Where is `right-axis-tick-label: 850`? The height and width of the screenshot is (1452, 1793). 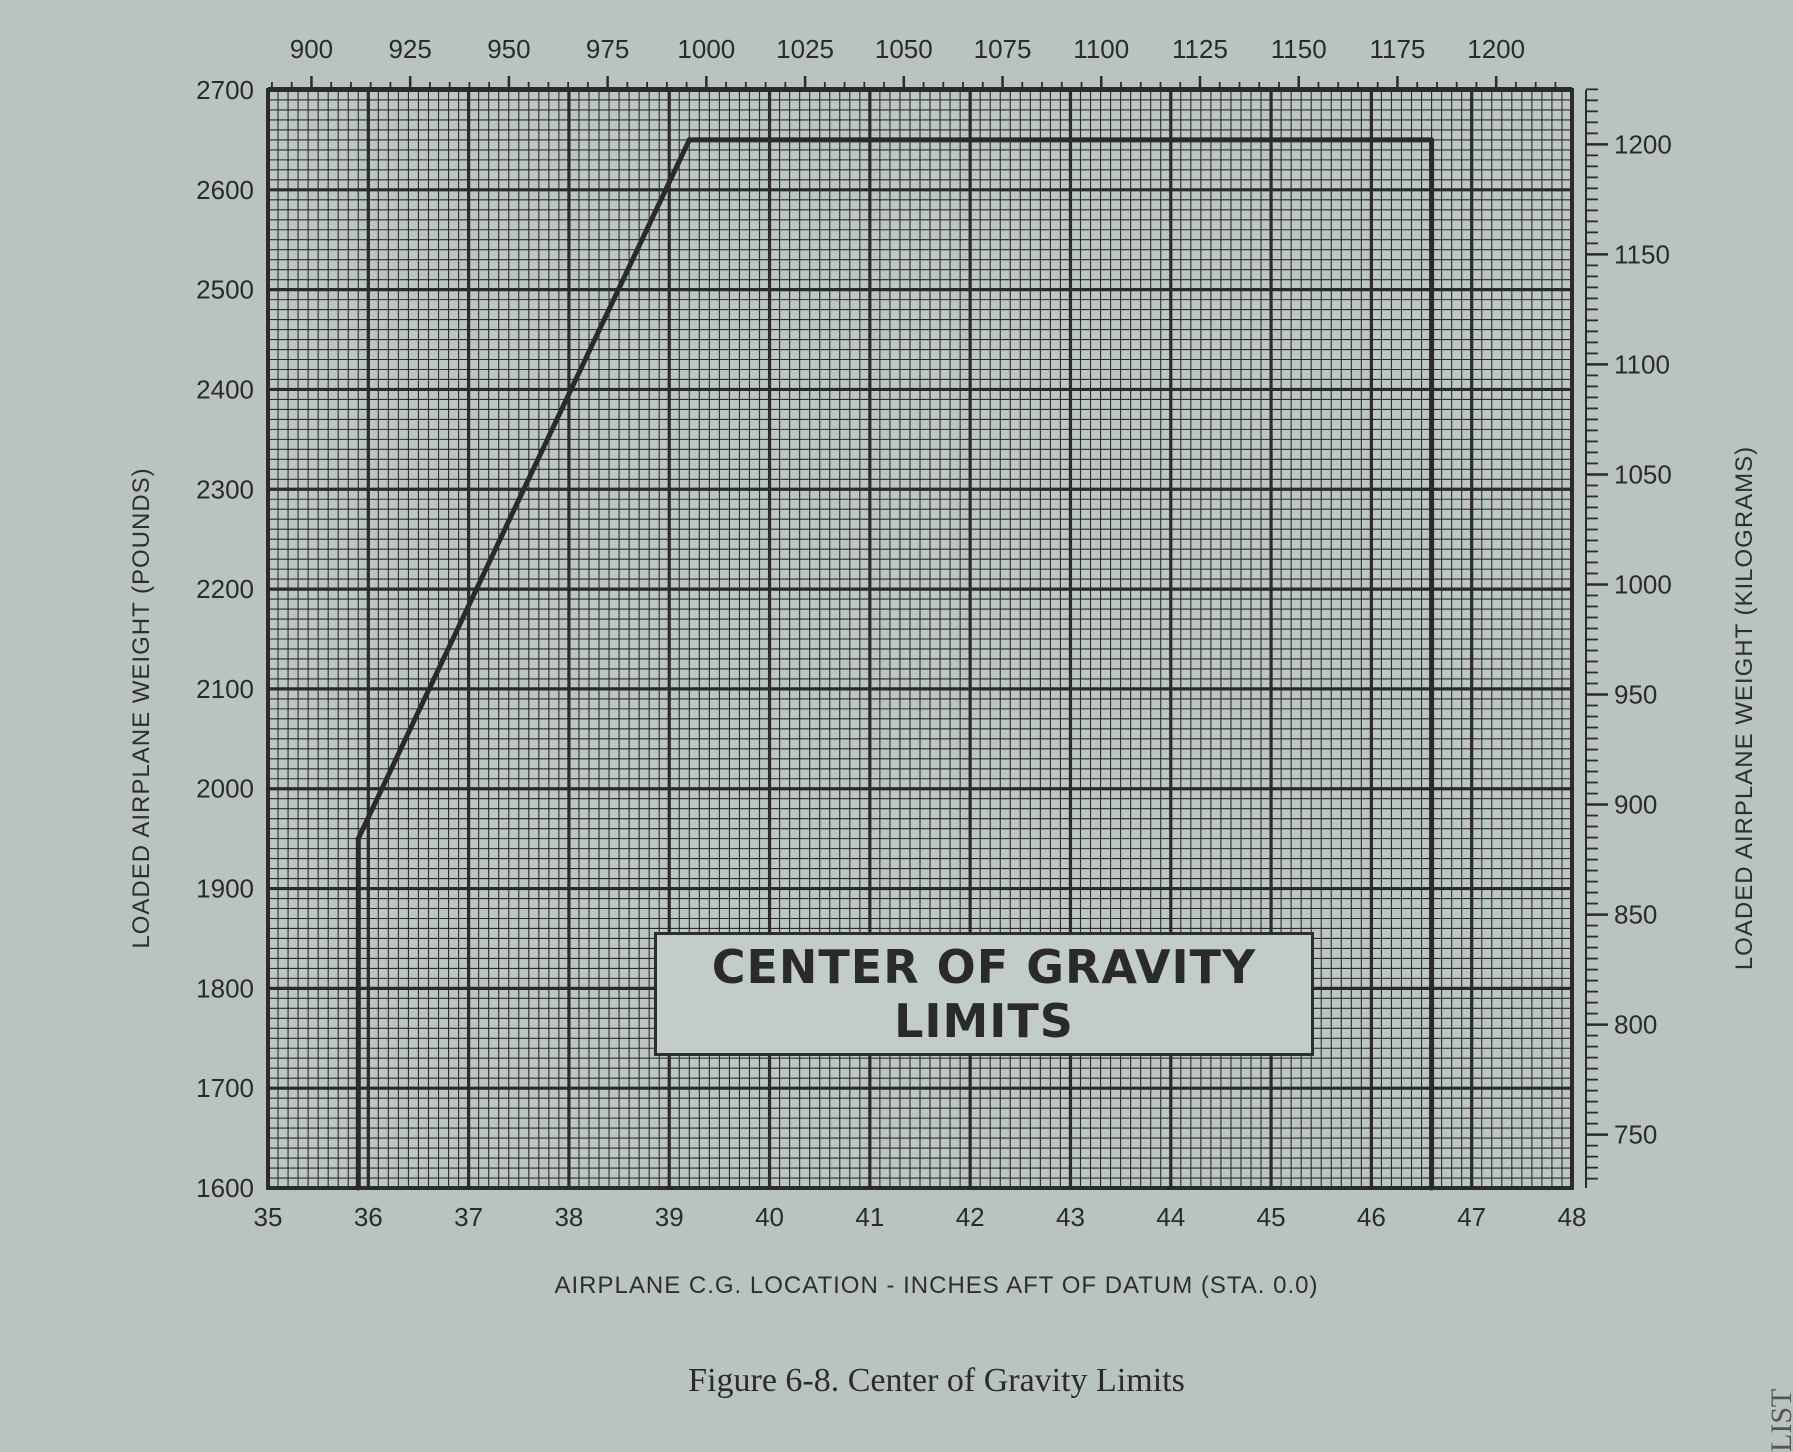
right-axis-tick-label: 850 is located at coordinates (1635, 915).